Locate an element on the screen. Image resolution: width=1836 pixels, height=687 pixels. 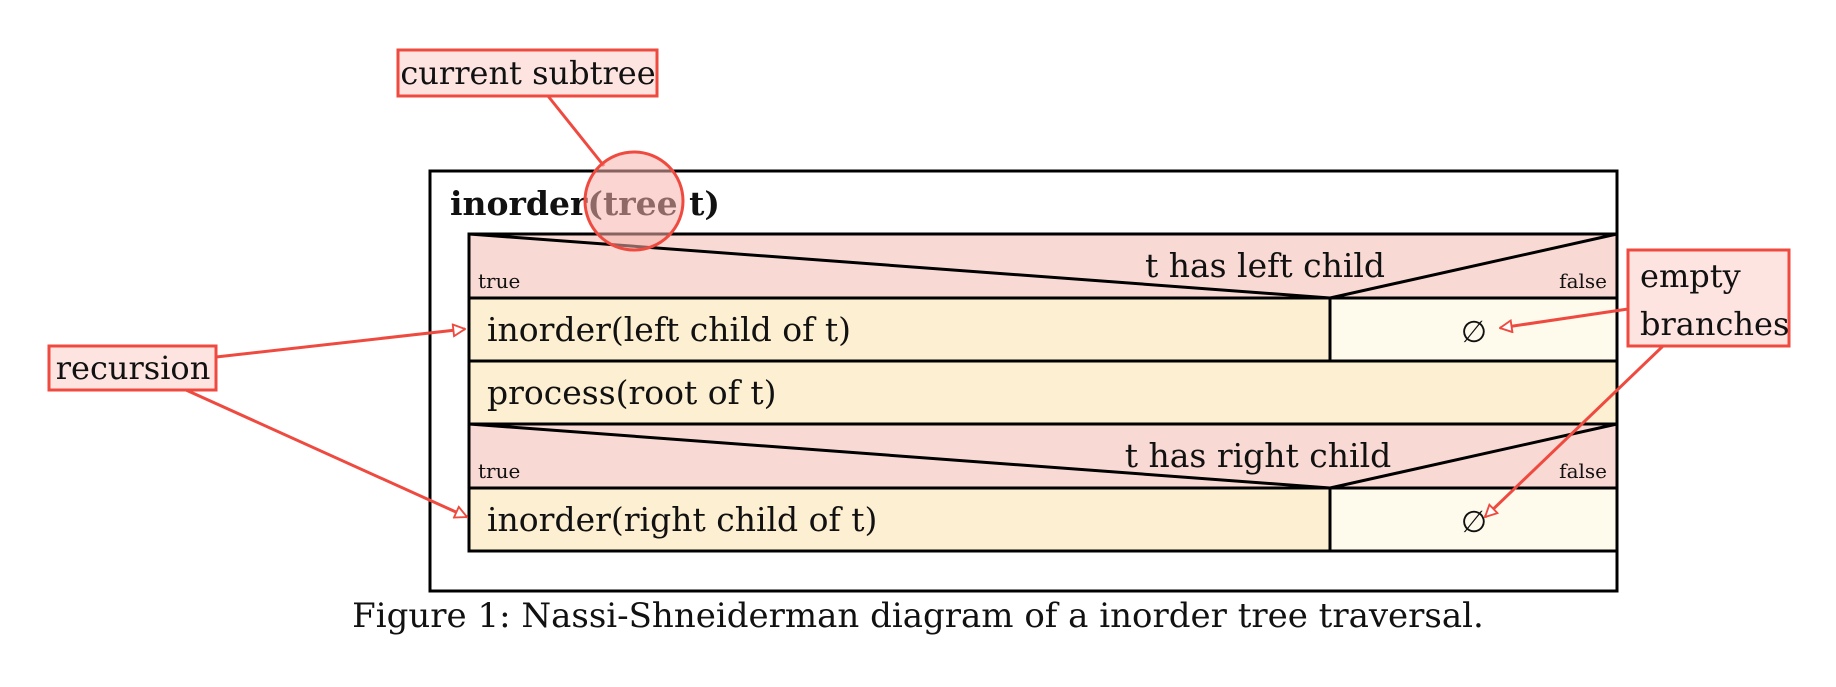
empty-branches-label-line1: empty is located at coordinates (1690, 276).